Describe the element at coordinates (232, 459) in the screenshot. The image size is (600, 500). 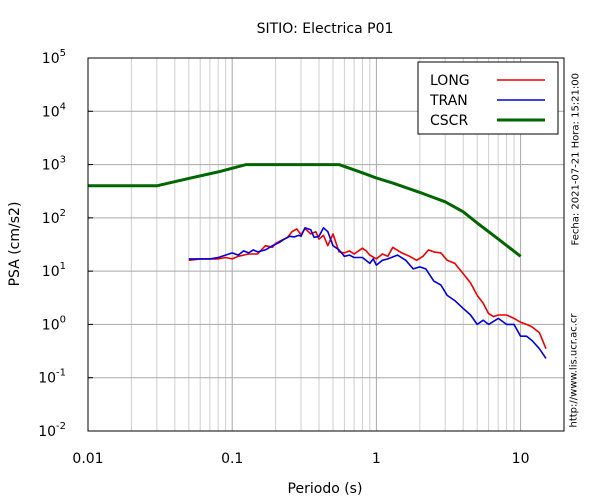
I see `x-tick-label: 0.1` at that location.